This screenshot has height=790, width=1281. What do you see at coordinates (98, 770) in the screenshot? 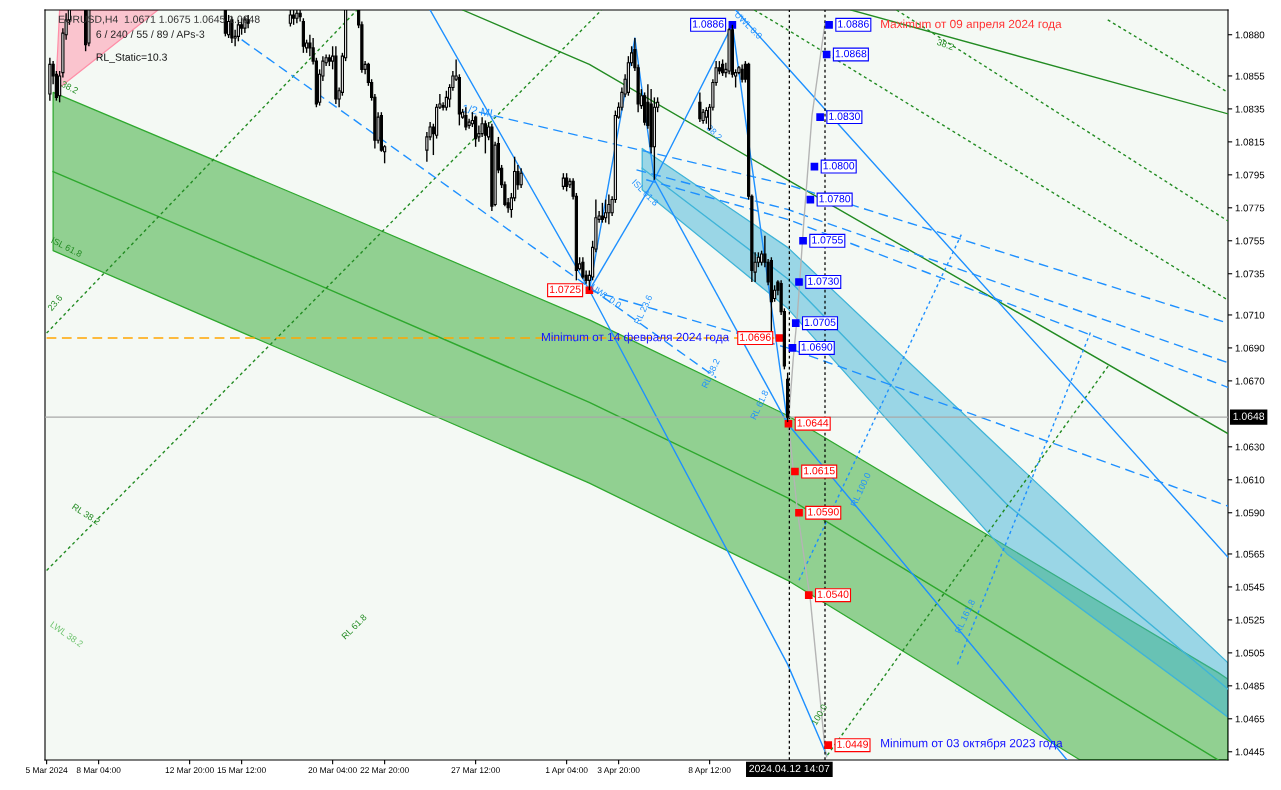
I see `x-tick-label: 8 Mar 04:00` at bounding box center [98, 770].